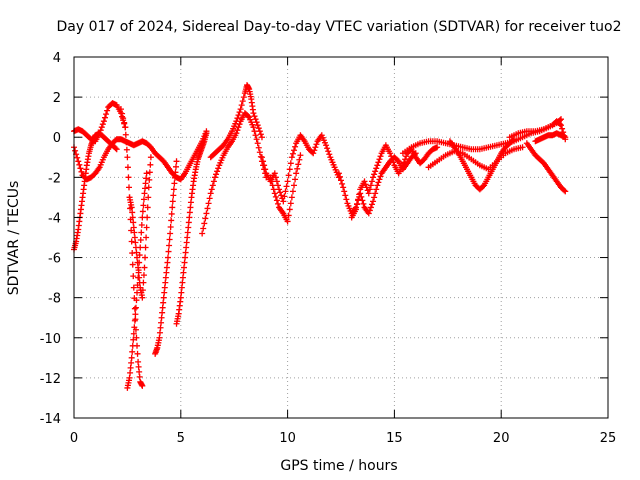 Image resolution: width=640 pixels, height=480 pixels. I want to click on series-tuo2-f, so click(140, 227).